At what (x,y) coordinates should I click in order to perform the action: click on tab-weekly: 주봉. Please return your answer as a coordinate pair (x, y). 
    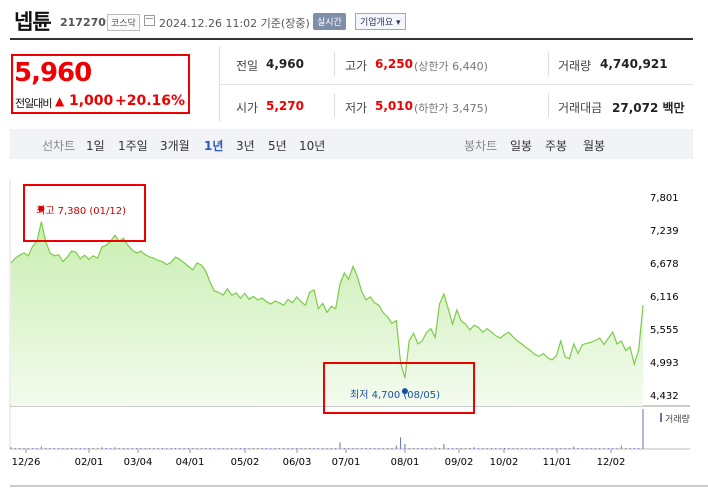
    Looking at the image, I should click on (556, 146).